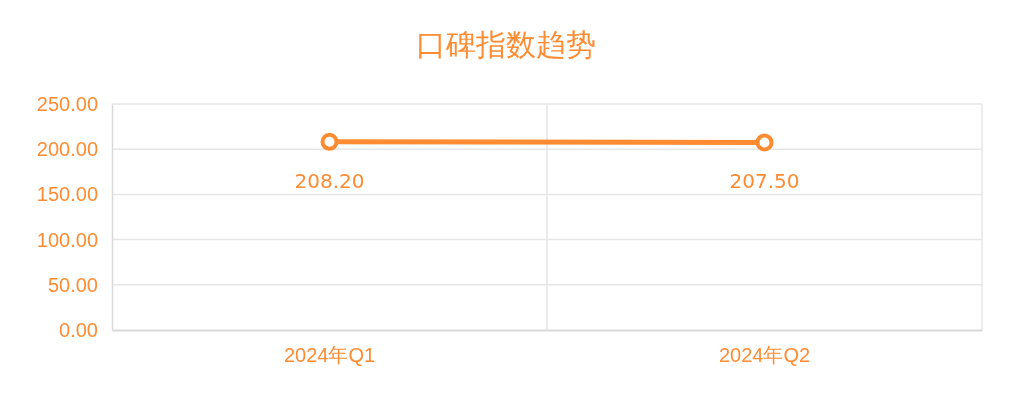  Describe the element at coordinates (67, 103) in the screenshot. I see `y-tick-label: 250.00` at that location.